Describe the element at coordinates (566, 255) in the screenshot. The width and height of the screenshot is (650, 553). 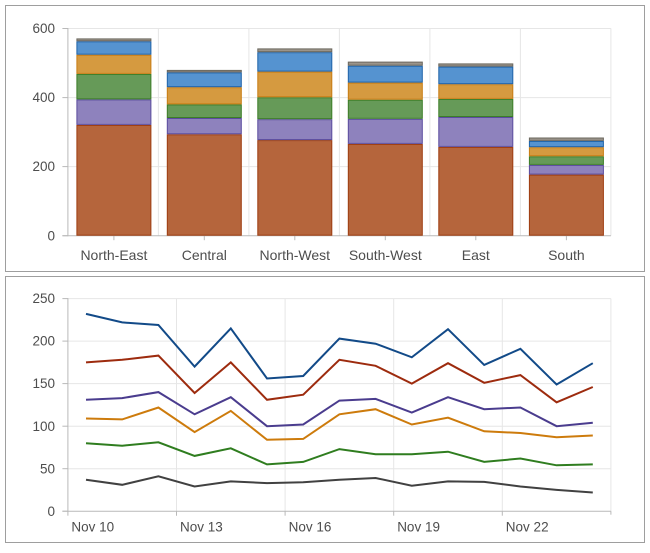
I see `svg-text: South` at that location.